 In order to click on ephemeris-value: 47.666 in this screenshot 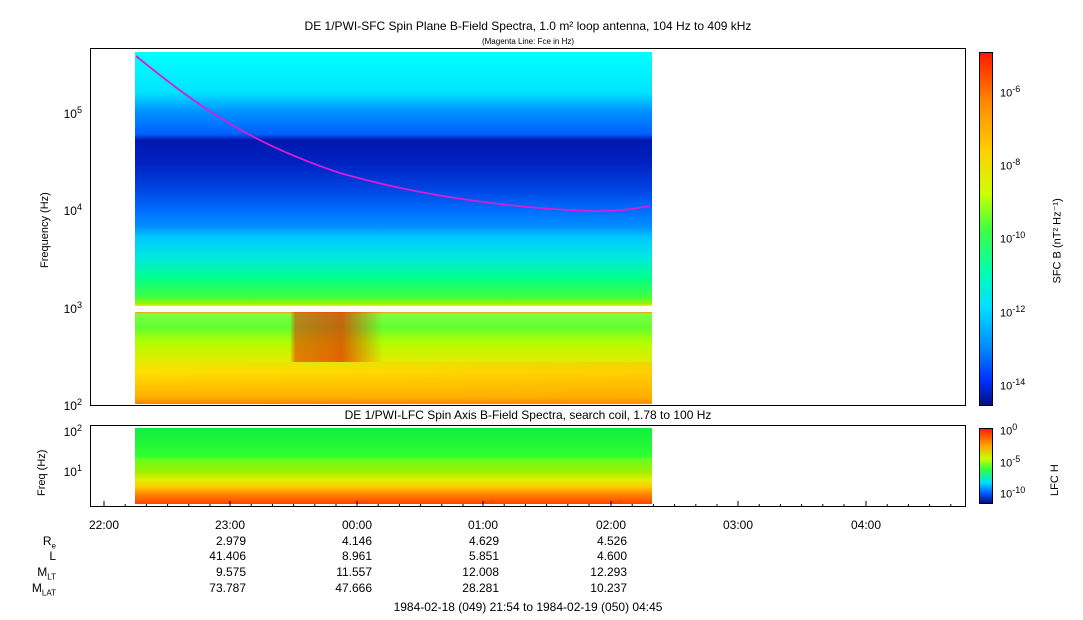, I will do `click(353, 588)`.